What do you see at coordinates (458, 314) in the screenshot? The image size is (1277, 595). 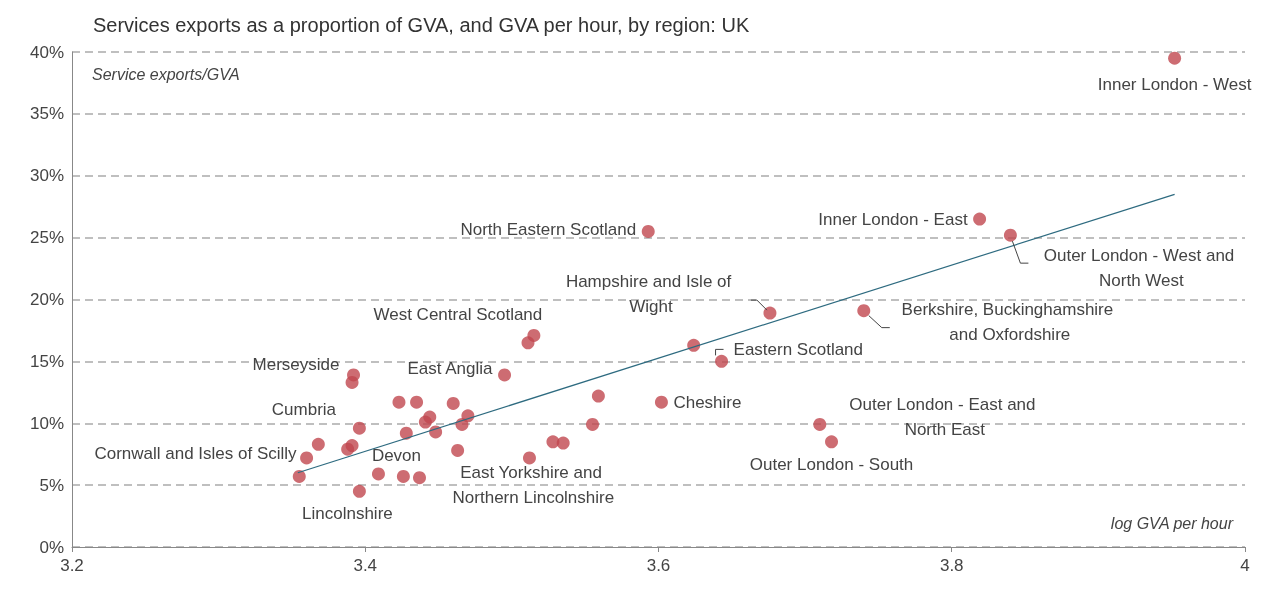 I see `annotation: West Central Scotland` at bounding box center [458, 314].